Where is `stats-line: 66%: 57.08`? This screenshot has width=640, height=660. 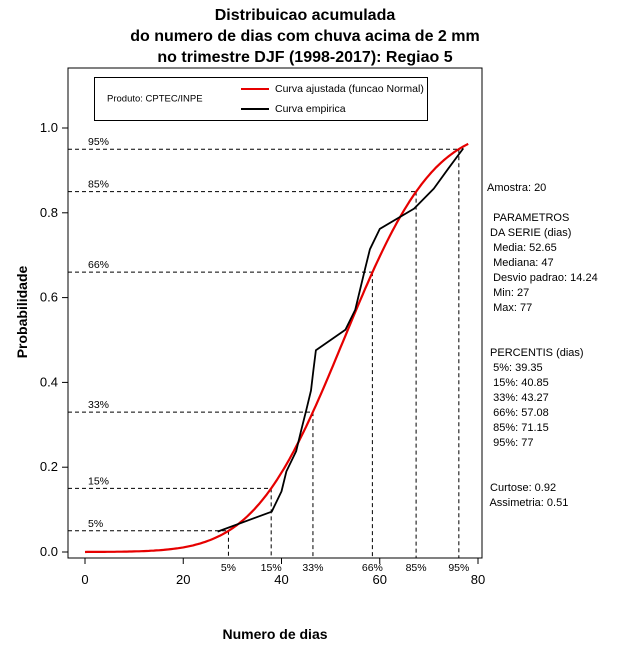 stats-line: 66%: 57.08 is located at coordinates (518, 413).